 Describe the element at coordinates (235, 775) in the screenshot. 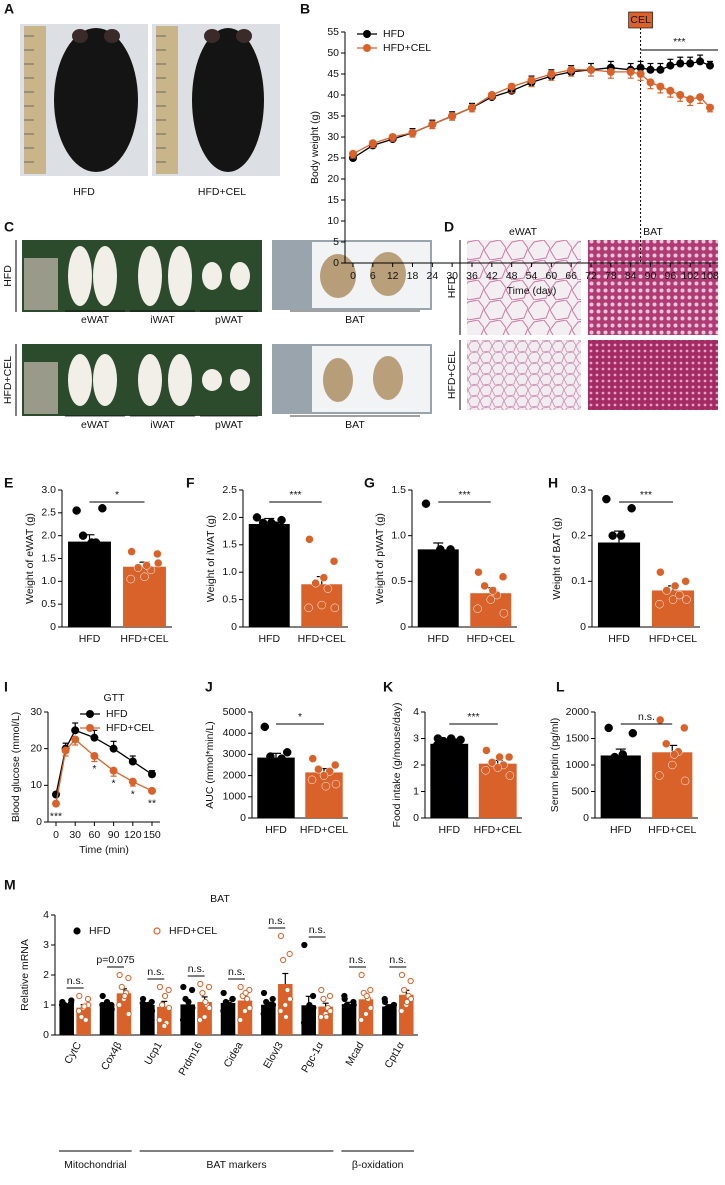

I see `y-tick-label: 2000` at that location.